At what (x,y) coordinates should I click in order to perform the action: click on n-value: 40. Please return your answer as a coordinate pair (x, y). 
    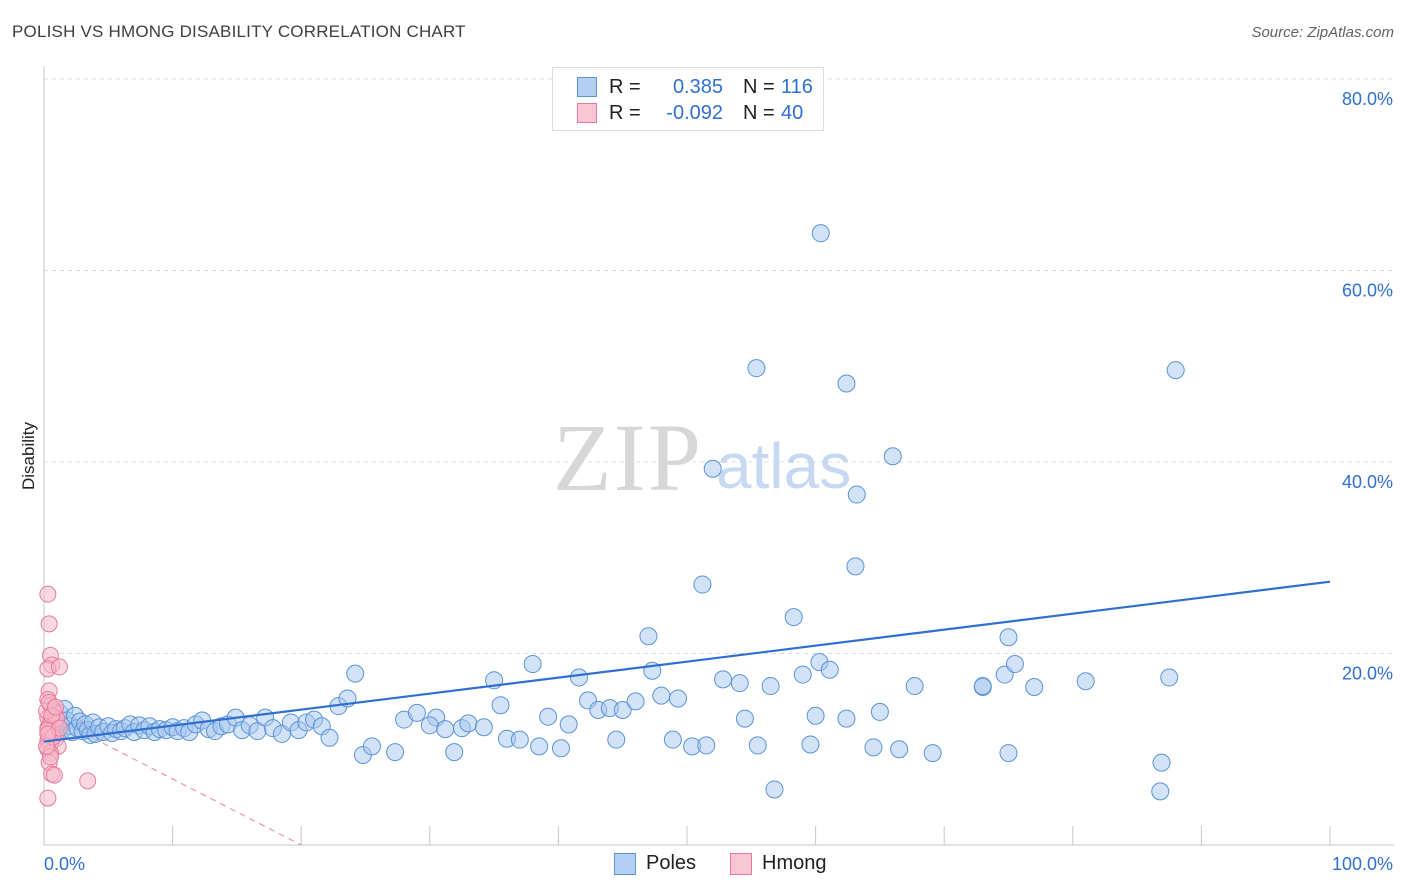
    Looking at the image, I should click on (792, 112).